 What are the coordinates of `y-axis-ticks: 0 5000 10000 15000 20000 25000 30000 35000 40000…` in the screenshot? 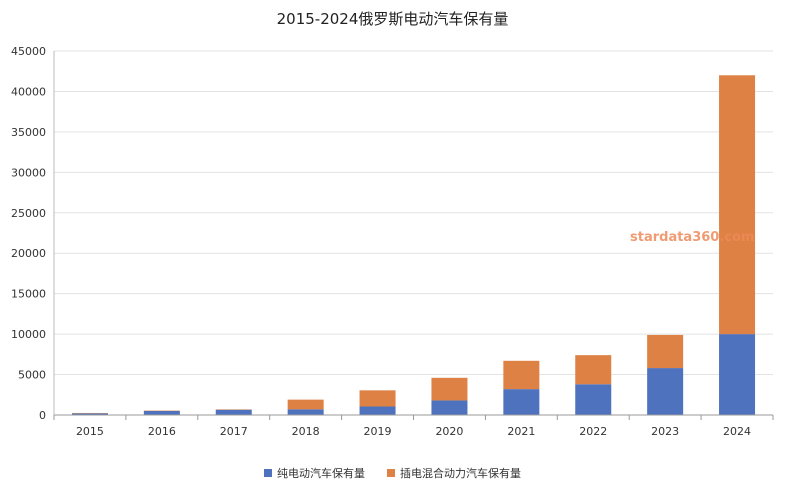 It's located at (28, 233).